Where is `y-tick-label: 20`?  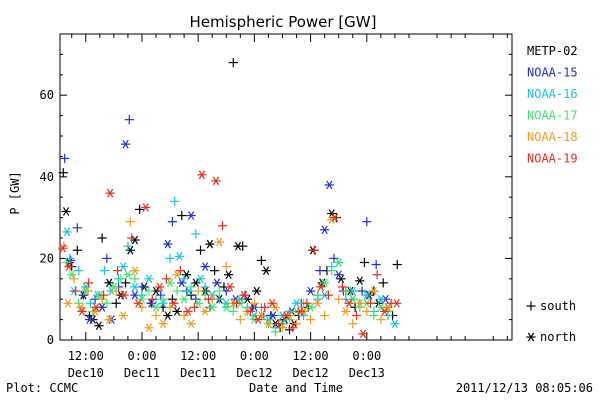
y-tick-label: 20 is located at coordinates (47, 258).